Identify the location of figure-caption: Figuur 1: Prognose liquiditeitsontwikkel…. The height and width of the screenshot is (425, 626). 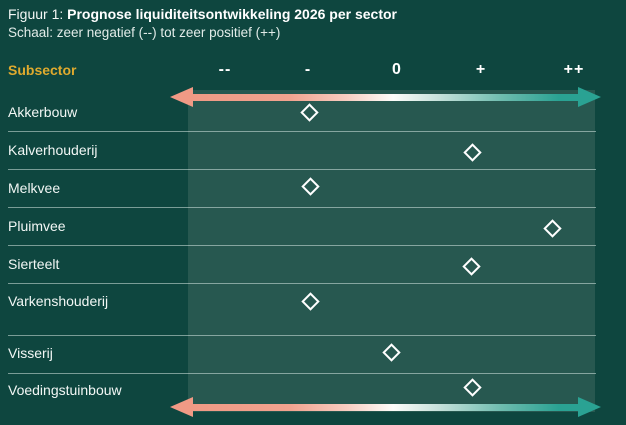
(202, 14).